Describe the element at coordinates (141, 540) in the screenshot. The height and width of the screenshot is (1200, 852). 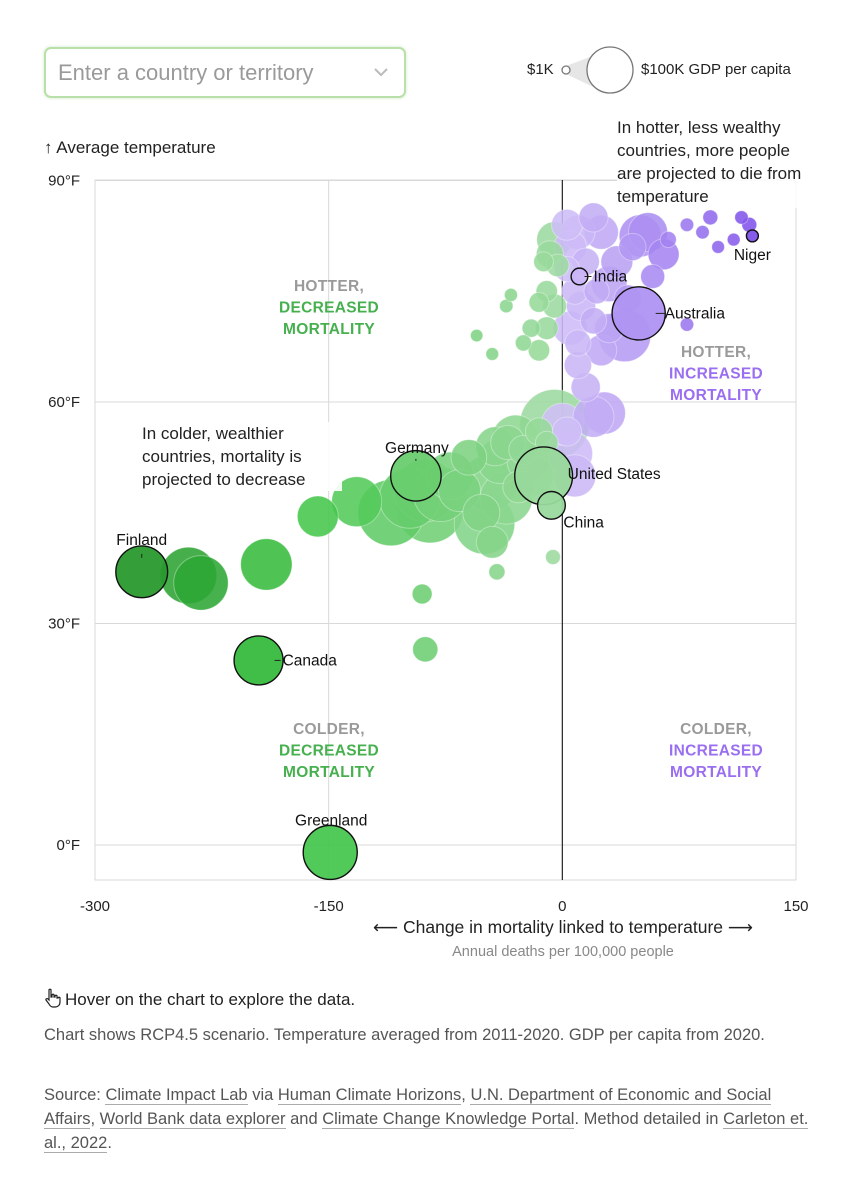
I see `label-finland: Finland` at that location.